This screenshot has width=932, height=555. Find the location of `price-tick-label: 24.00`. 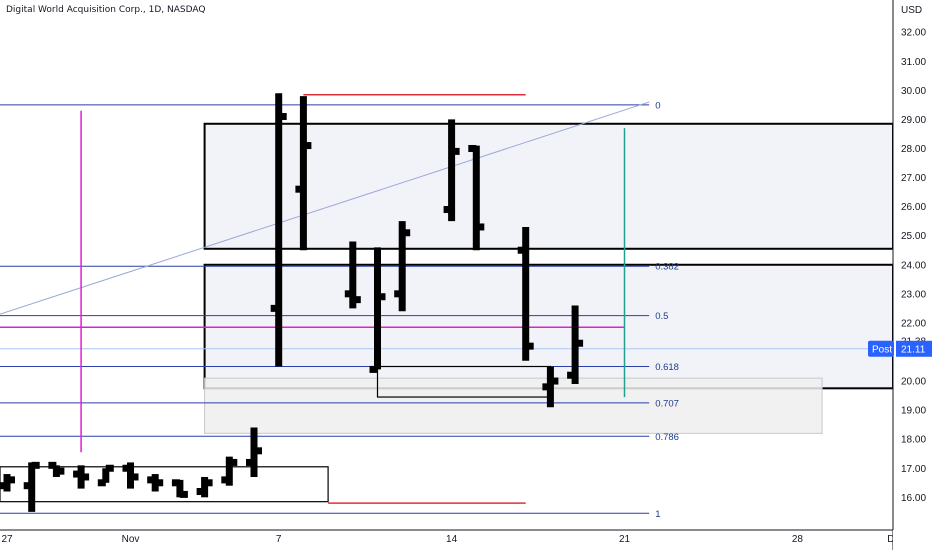

price-tick-label: 24.00 is located at coordinates (913, 265).